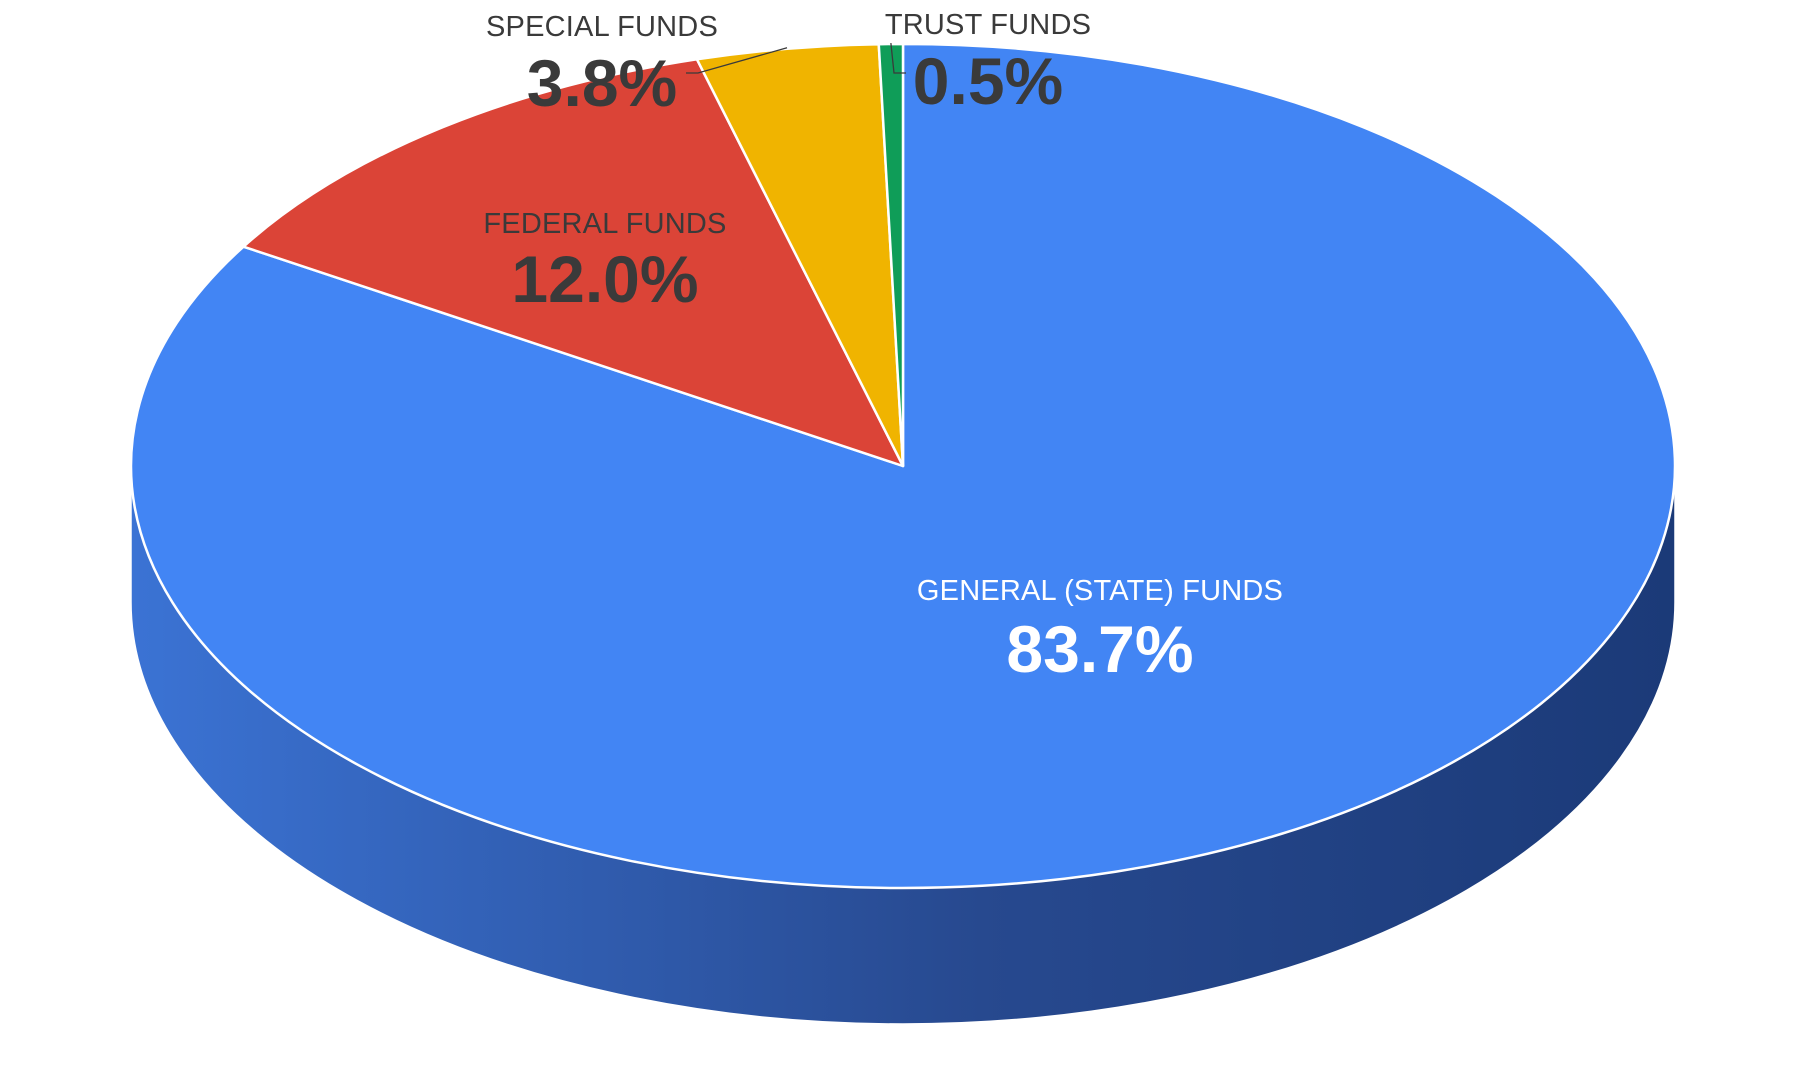 Image resolution: width=1800 pixels, height=1082 pixels. Describe the element at coordinates (988, 81) in the screenshot. I see `slice-value-4: 0.5%` at that location.